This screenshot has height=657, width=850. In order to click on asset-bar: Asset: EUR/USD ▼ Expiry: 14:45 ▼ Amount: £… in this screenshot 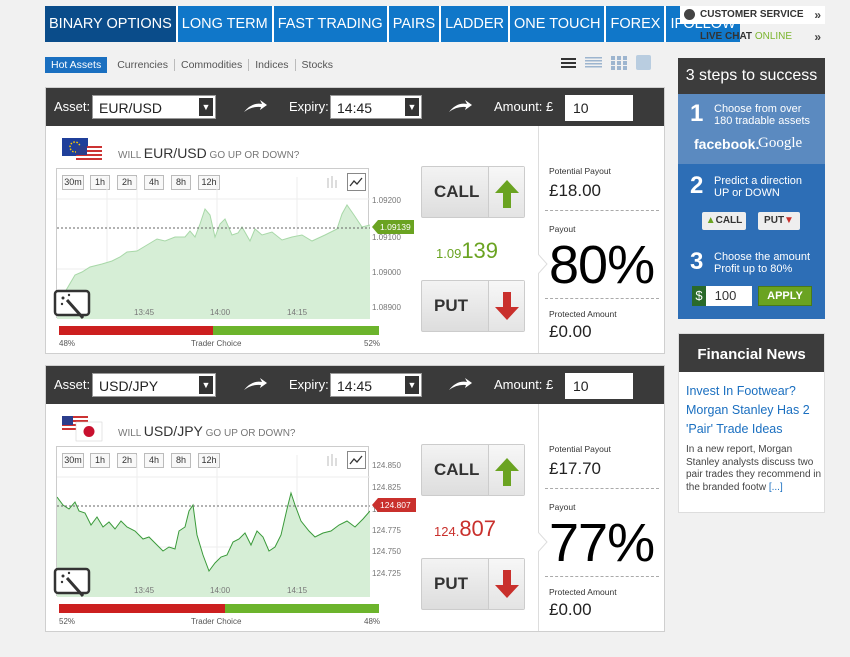, I will do `click(355, 107)`.